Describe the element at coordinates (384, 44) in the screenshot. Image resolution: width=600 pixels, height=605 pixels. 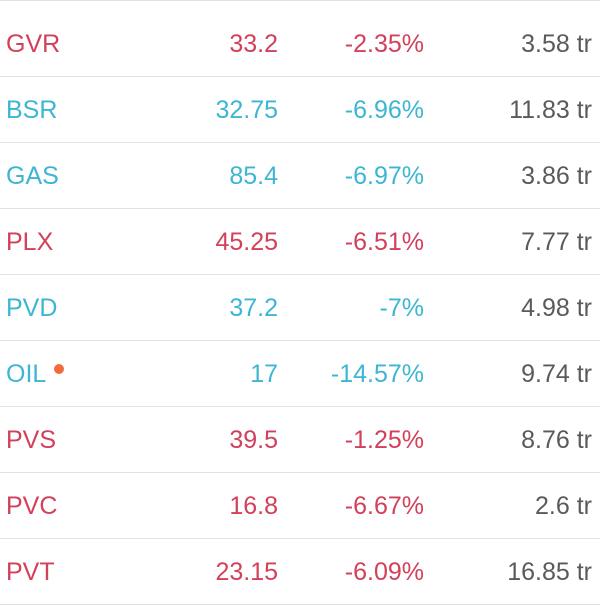
I see `stock-change: -2.35%` at that location.